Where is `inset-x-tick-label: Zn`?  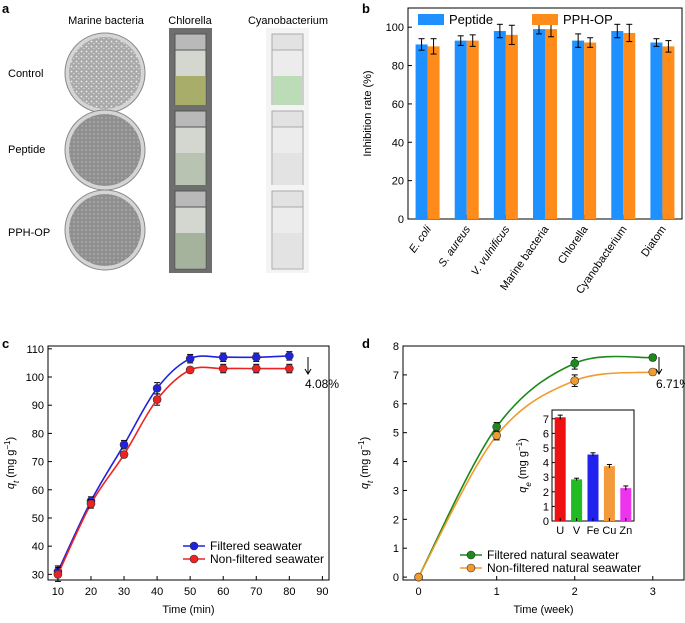 inset-x-tick-label: Zn is located at coordinates (625, 531).